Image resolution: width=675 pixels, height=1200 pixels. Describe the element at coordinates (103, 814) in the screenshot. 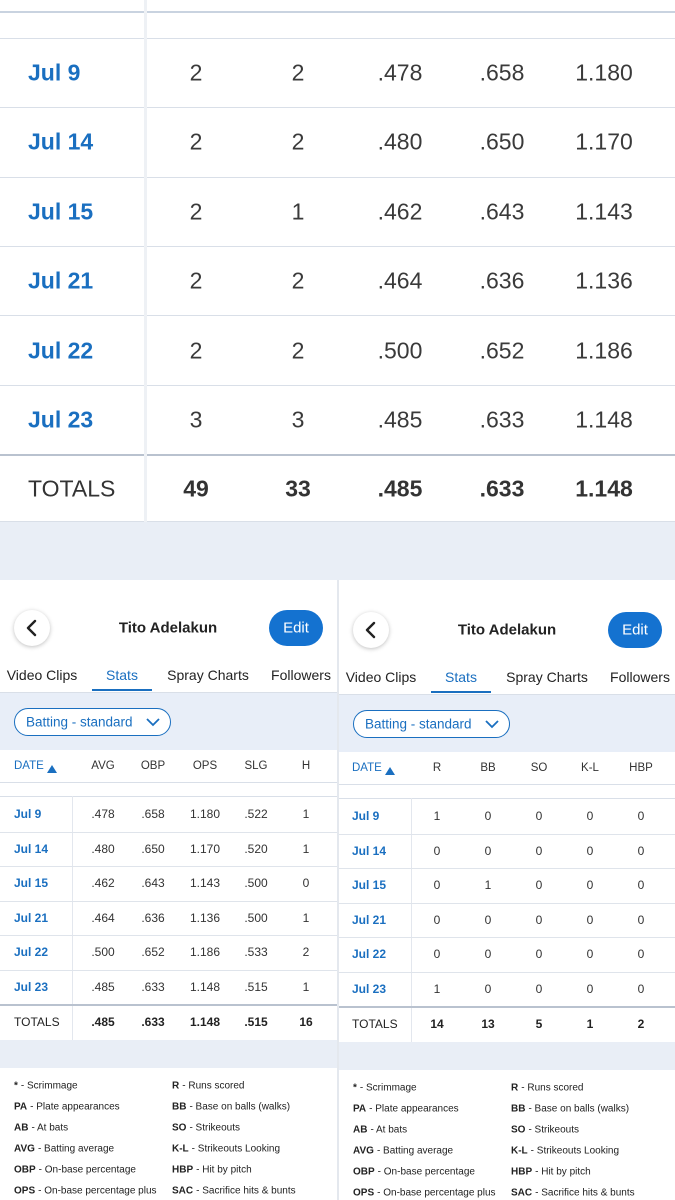

I see `stat-cell: .478` at that location.